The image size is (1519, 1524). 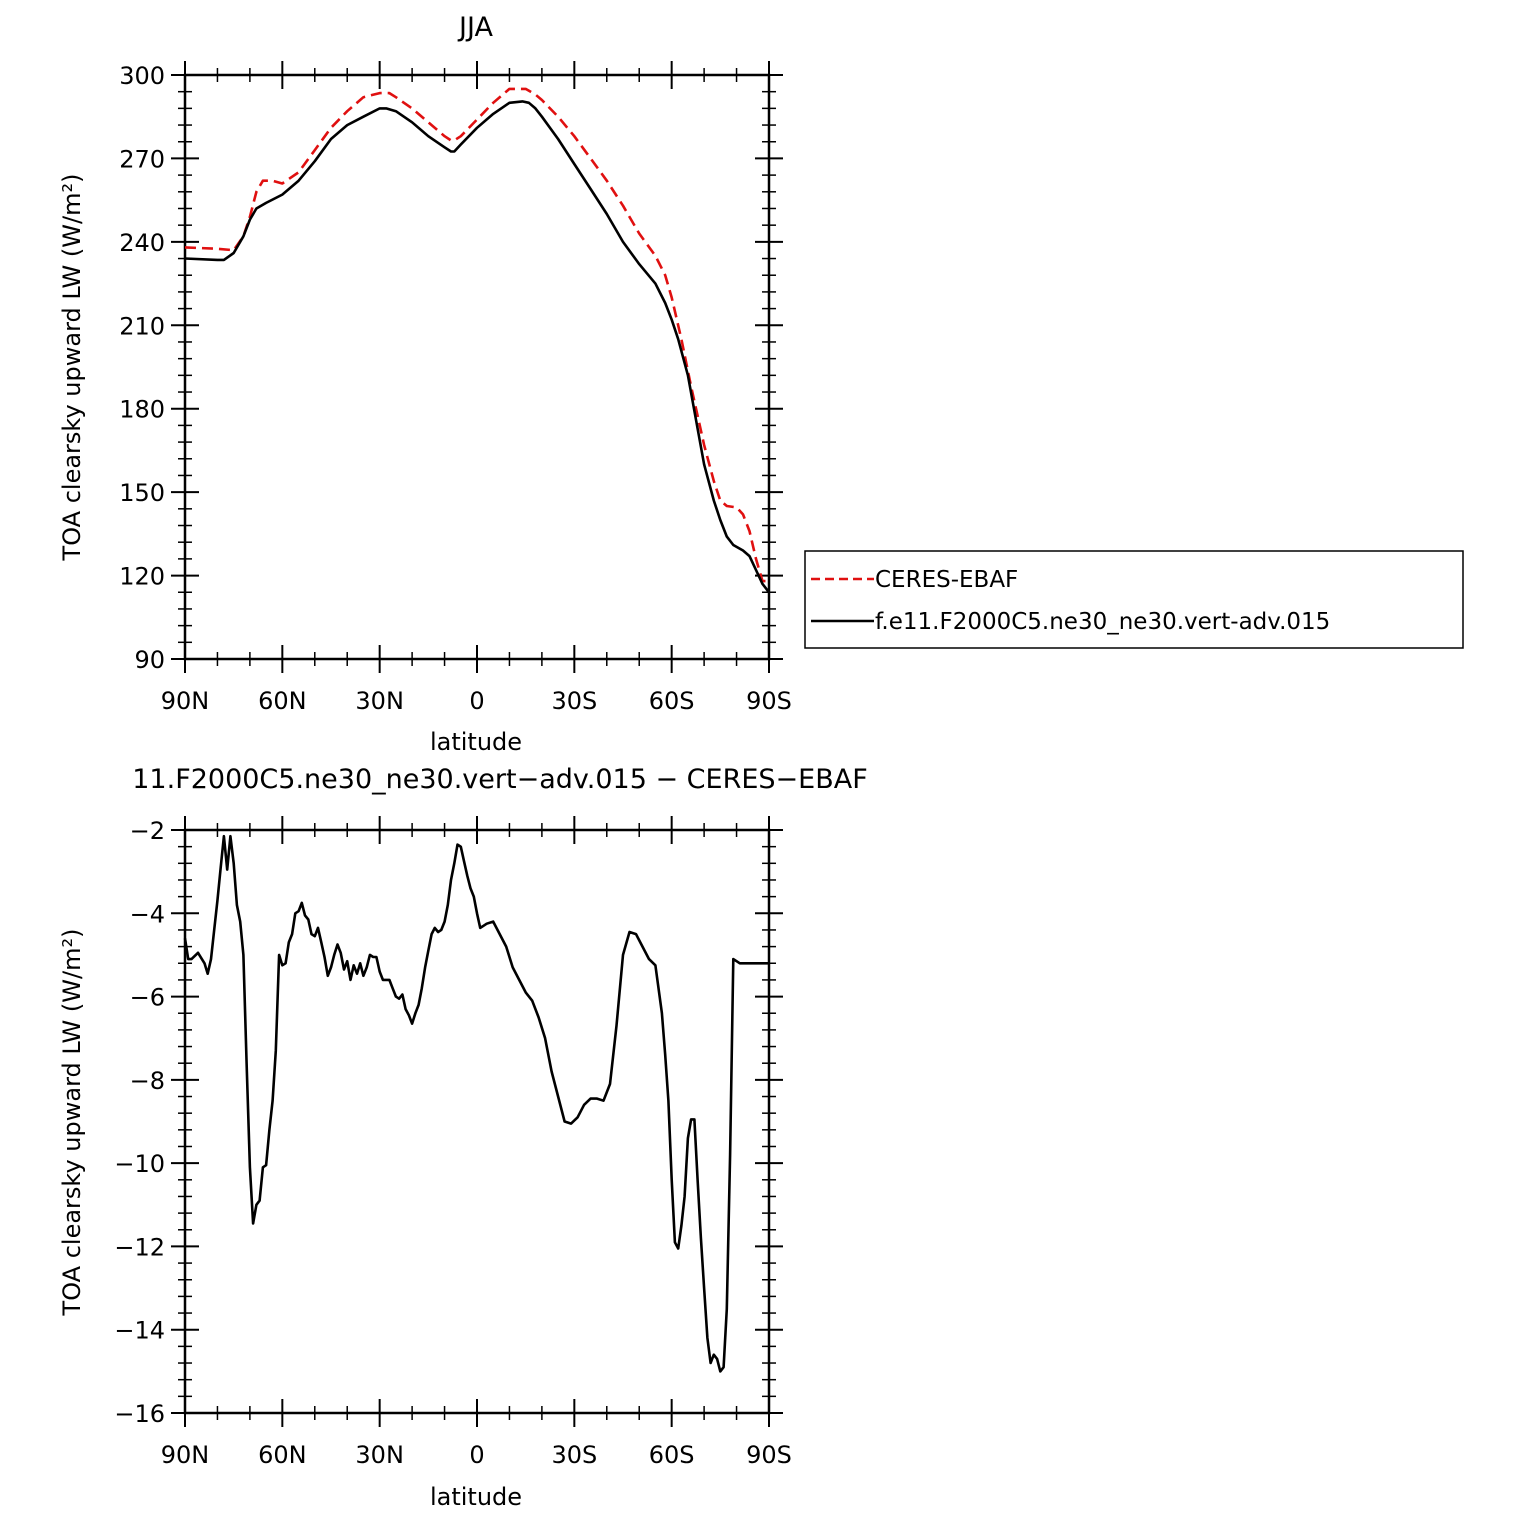 What do you see at coordinates (142, 159) in the screenshot?
I see `y-tick-label: 270` at bounding box center [142, 159].